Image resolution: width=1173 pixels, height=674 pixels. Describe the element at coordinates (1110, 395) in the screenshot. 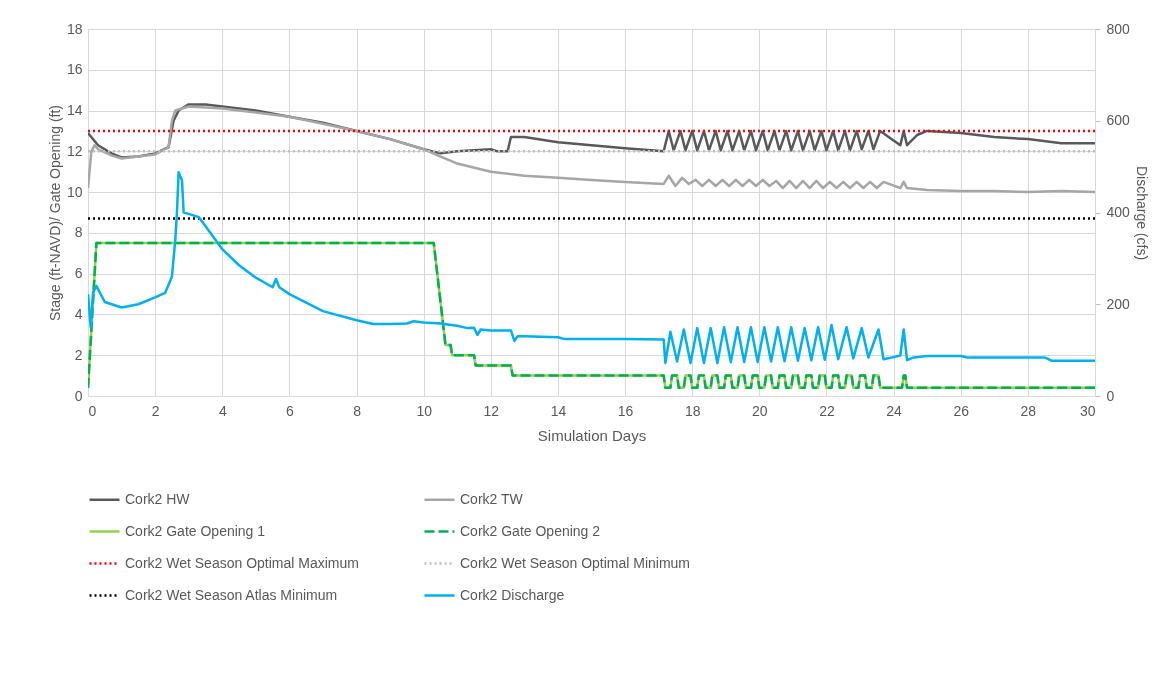

I see `y2-tick-label: 0` at that location.